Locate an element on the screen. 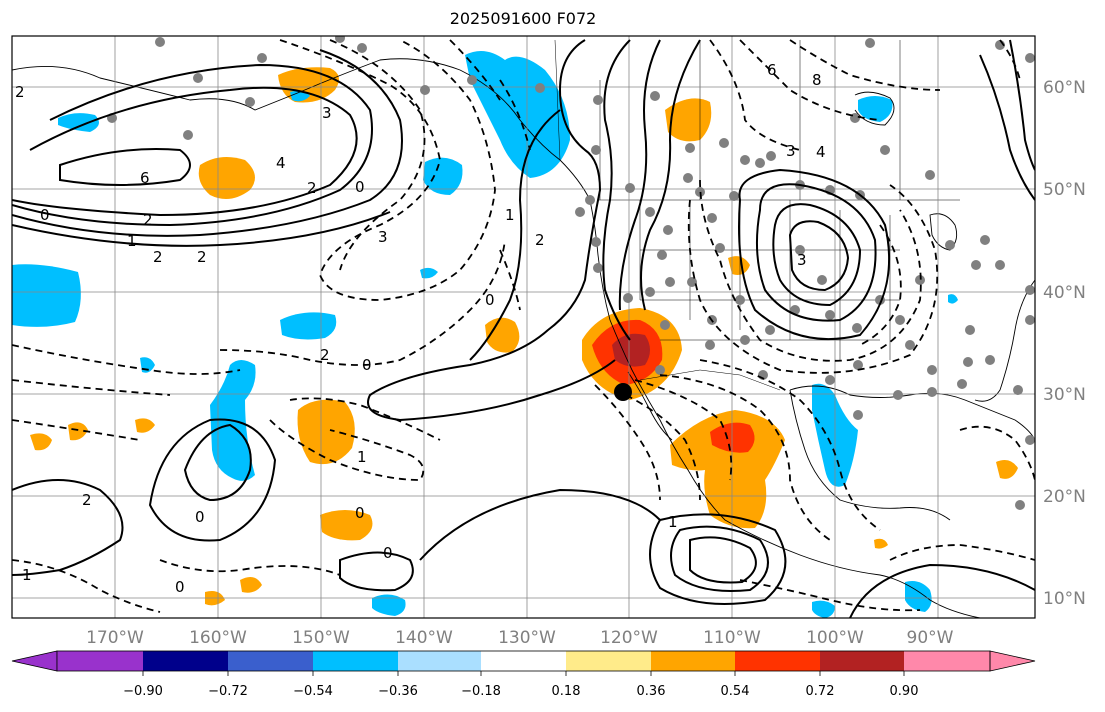 This screenshot has width=1105, height=712. lat-label: 40°N is located at coordinates (1064, 293).